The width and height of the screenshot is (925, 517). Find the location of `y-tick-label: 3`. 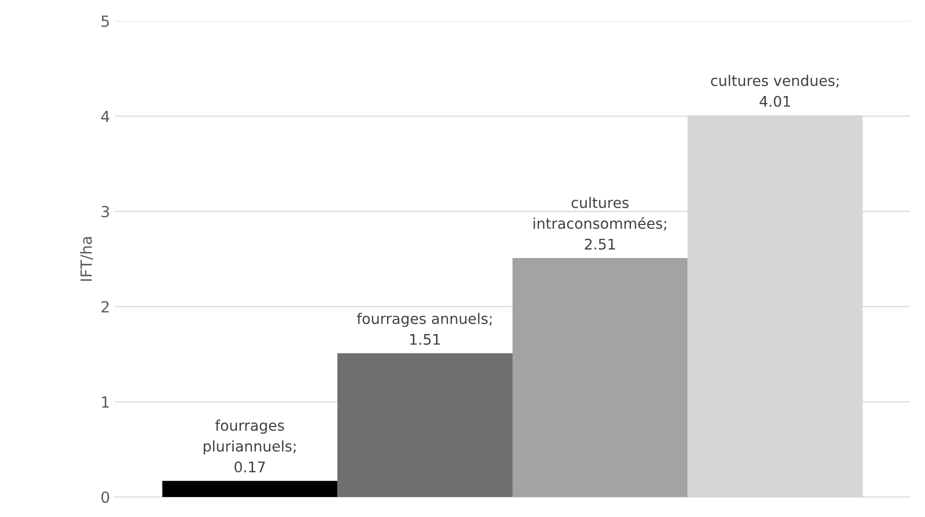

y-tick-label: 3 is located at coordinates (105, 212).